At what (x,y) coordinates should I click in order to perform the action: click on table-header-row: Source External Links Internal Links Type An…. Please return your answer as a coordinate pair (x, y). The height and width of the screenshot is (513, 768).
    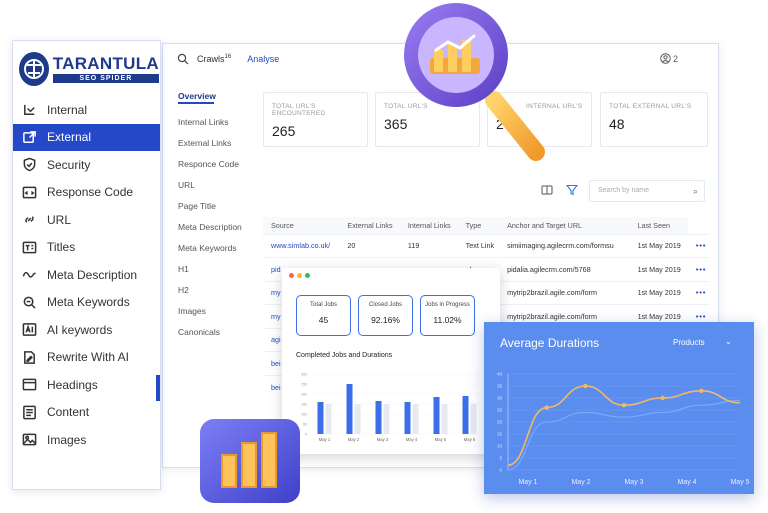
    Looking at the image, I should click on (486, 225).